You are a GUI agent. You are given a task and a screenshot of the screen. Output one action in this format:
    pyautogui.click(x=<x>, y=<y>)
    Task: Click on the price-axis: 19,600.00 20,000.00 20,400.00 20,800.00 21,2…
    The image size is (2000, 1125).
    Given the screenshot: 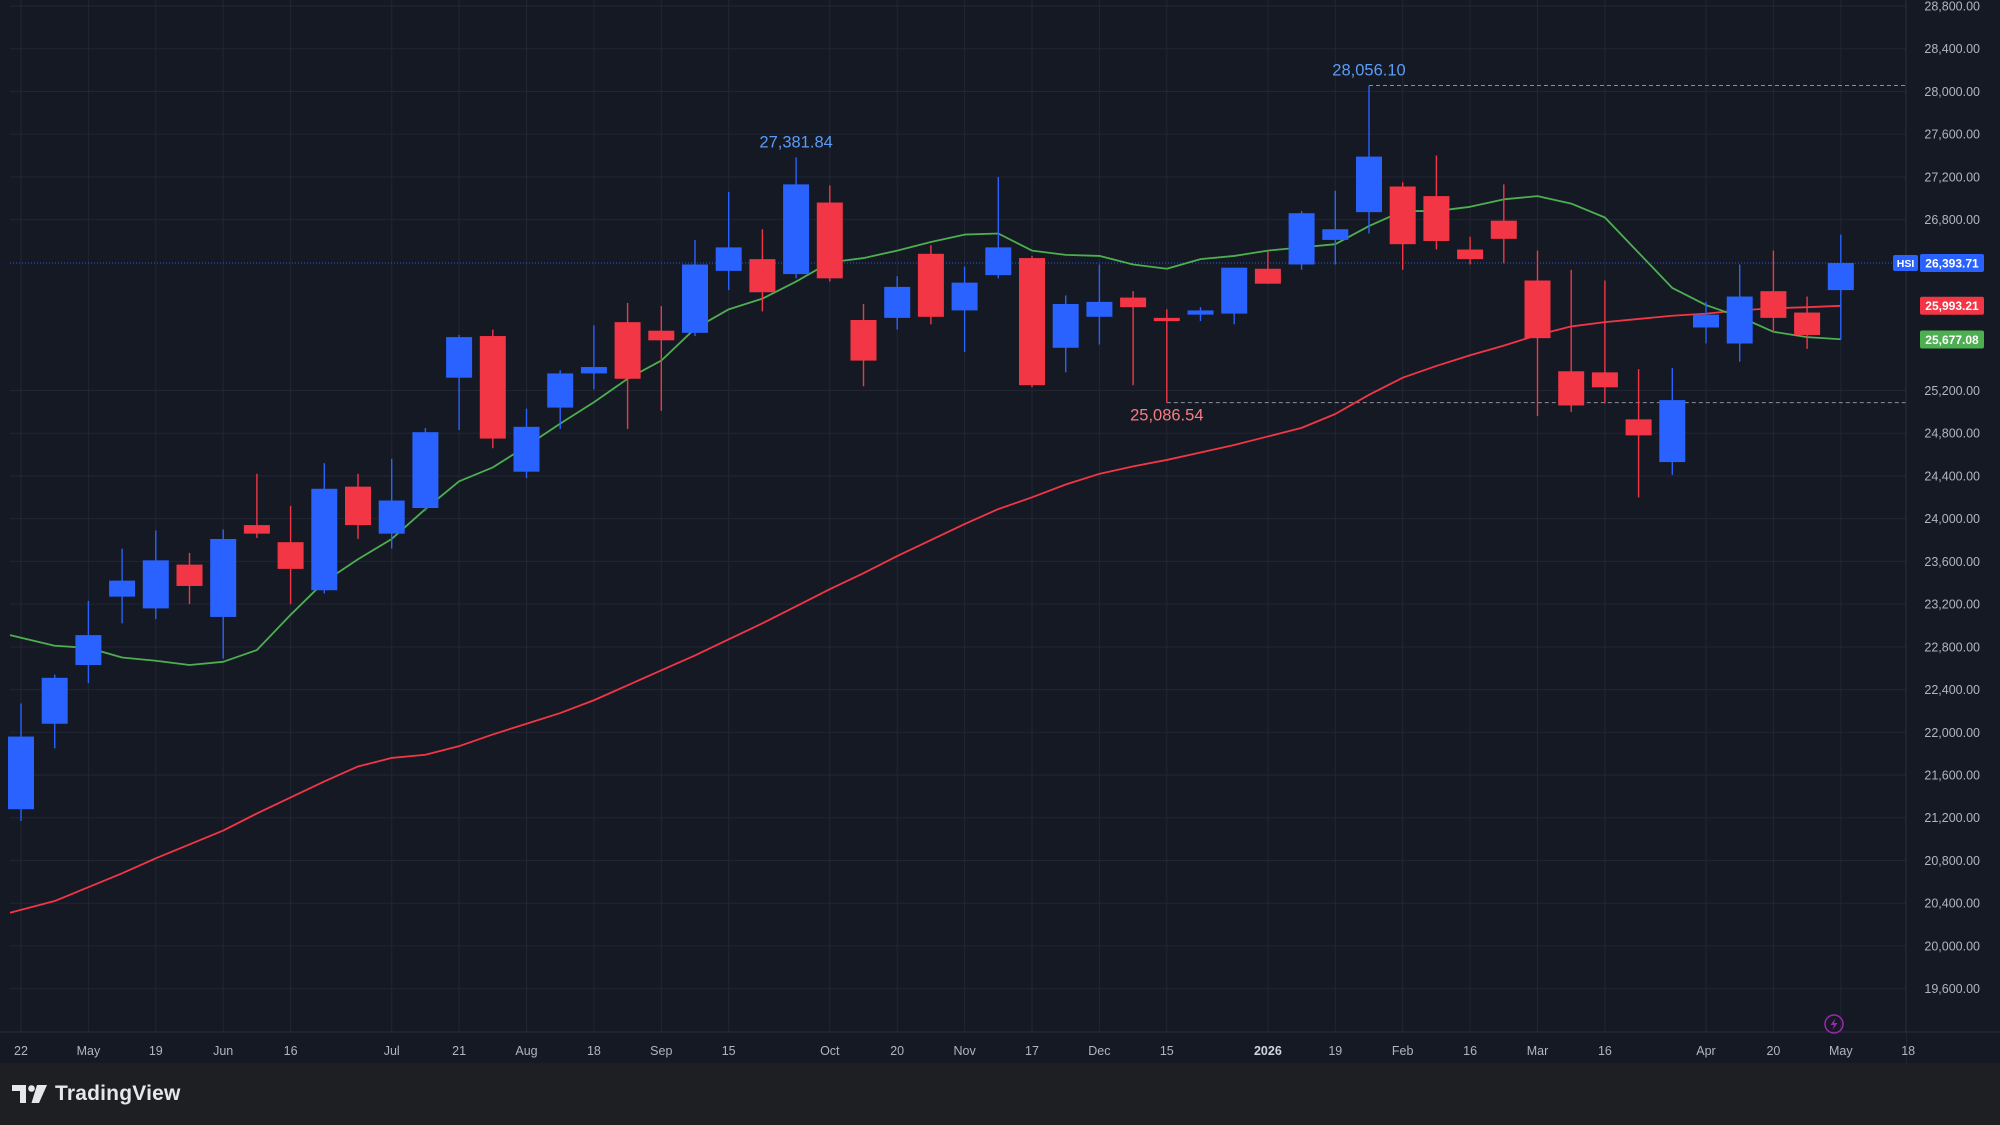 What is the action you would take?
    pyautogui.click(x=1952, y=531)
    